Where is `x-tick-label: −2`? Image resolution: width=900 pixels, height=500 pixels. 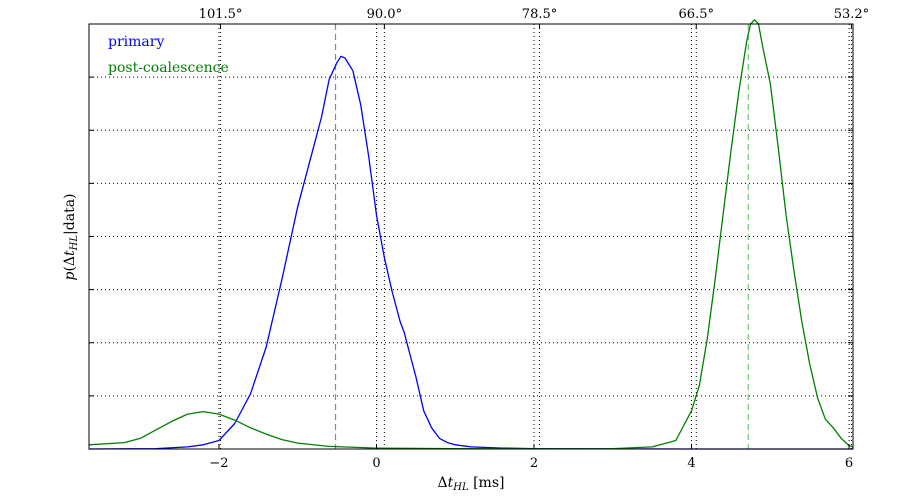
x-tick-label: −2 is located at coordinates (218, 463).